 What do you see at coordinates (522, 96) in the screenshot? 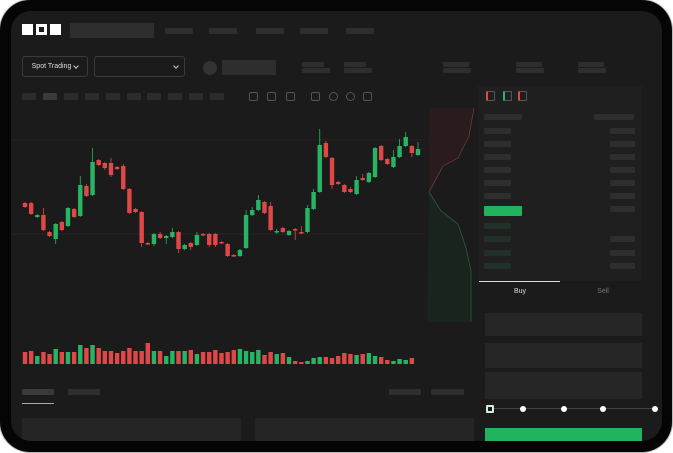
I see `book-asks-icon` at bounding box center [522, 96].